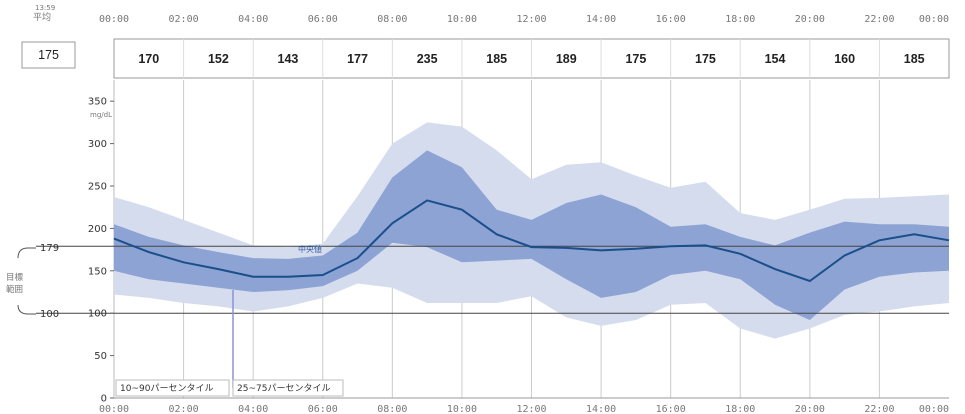 Image resolution: width=965 pixels, height=414 pixels. What do you see at coordinates (101, 251) in the screenshot?
I see `y-axis: 350 300 250 200 150 100 50 0` at bounding box center [101, 251].